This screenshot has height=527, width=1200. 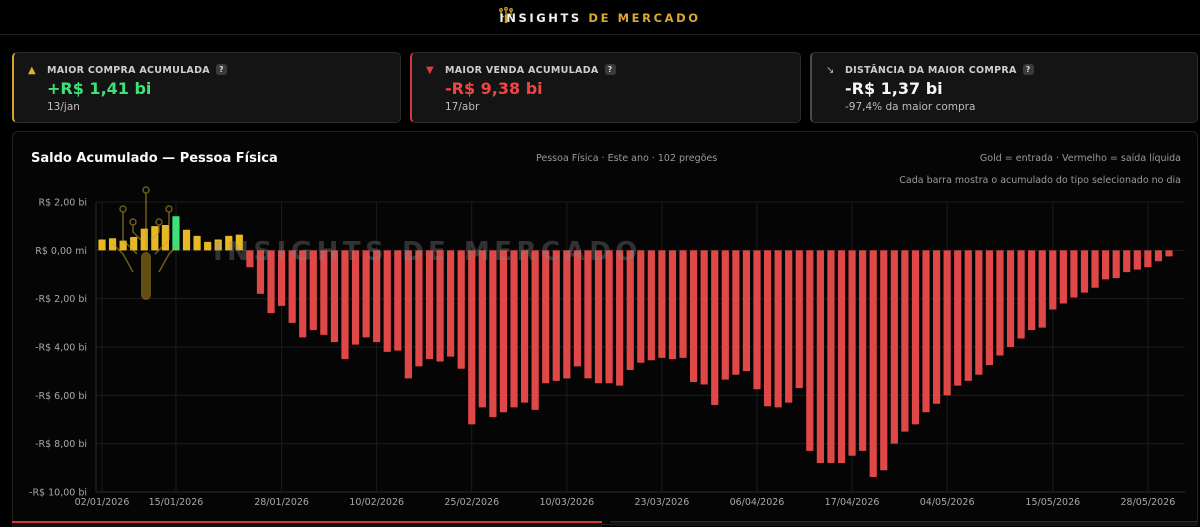 What do you see at coordinates (128, 70) in the screenshot?
I see `kpi-label-text: MAIOR COMPRA ACUMULADA` at bounding box center [128, 70].